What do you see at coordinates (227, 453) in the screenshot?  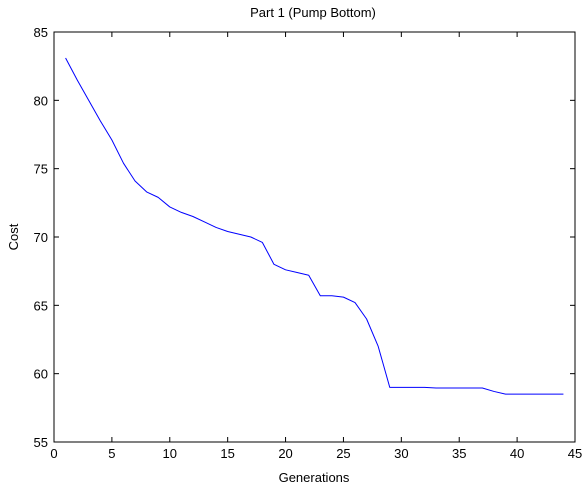 I see `x-tick-label-3: 15` at bounding box center [227, 453].